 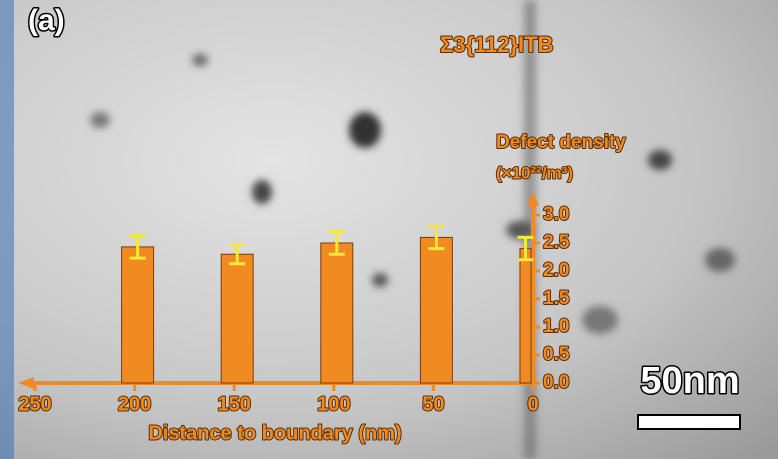 What do you see at coordinates (533, 199) in the screenshot?
I see `y-axis-arrow` at bounding box center [533, 199].